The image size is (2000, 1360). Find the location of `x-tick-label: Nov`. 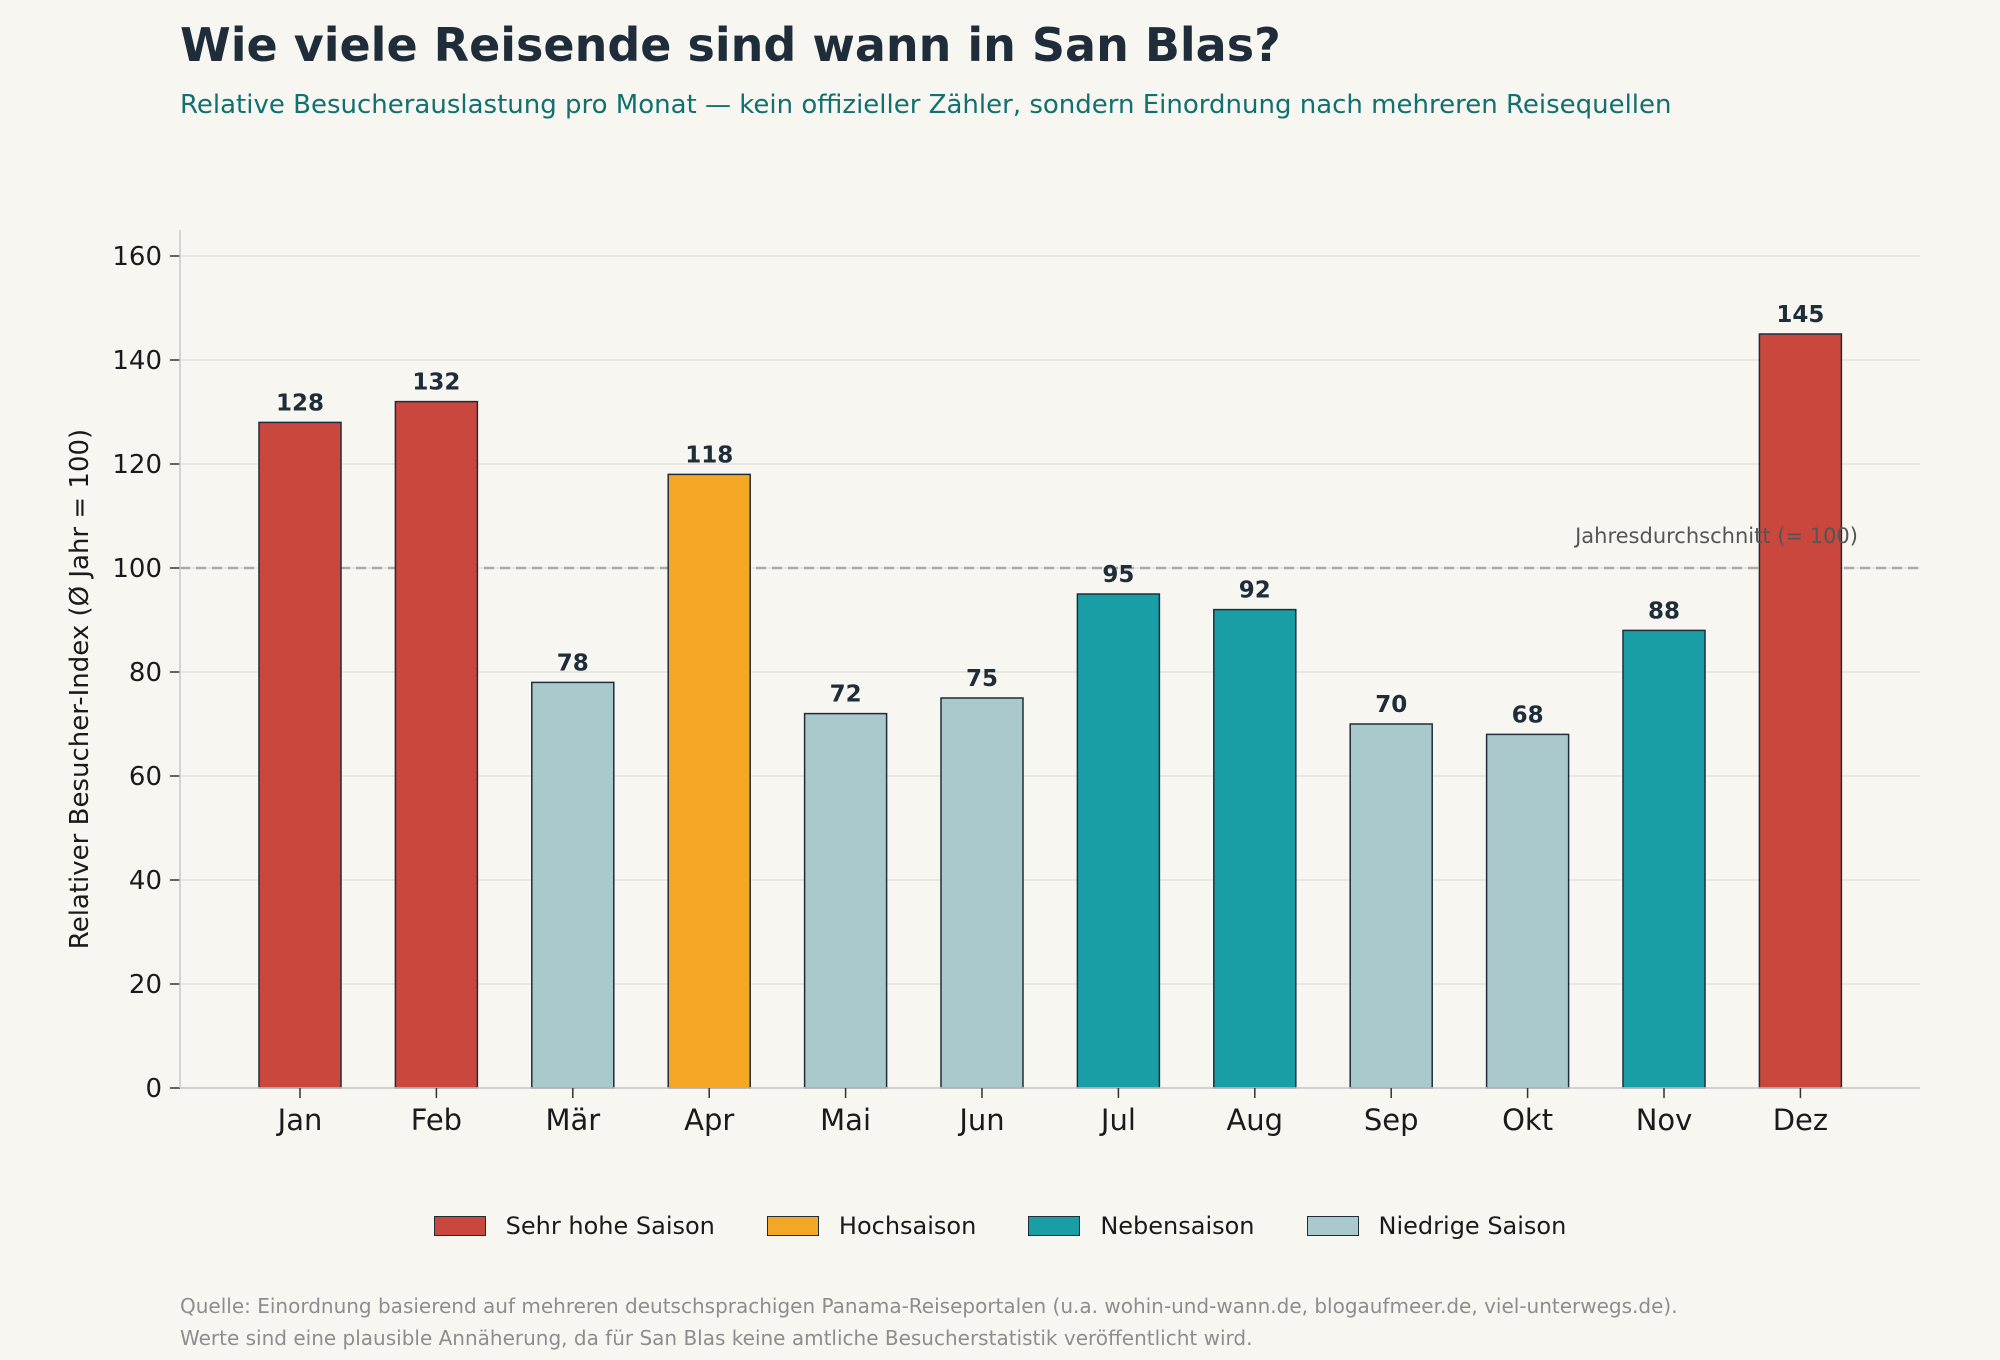

x-tick-label: Nov is located at coordinates (1664, 1120).